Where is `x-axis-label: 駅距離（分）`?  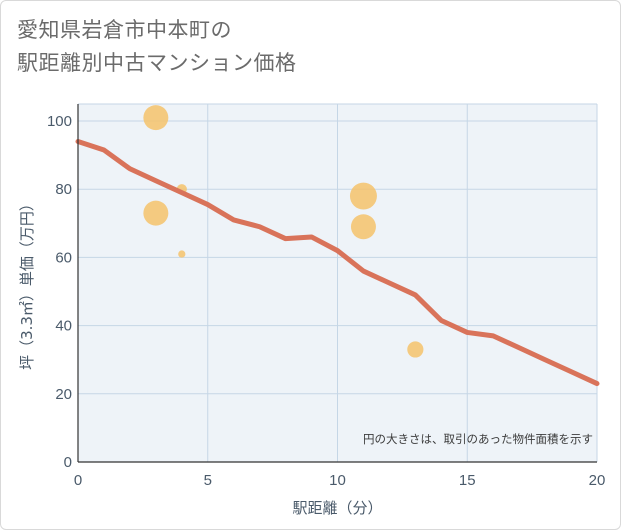 x-axis-label: 駅距離（分） is located at coordinates (337, 508).